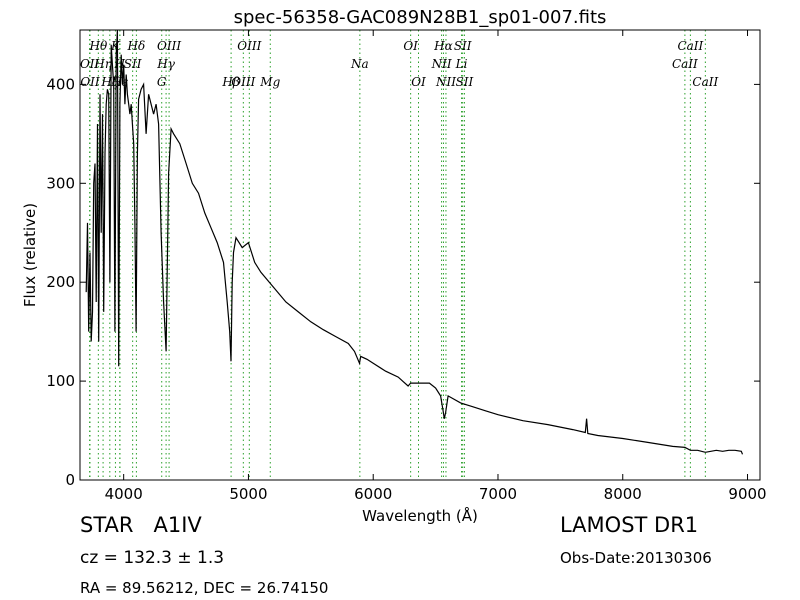 This screenshot has height=600, width=800. Describe the element at coordinates (269, 82) in the screenshot. I see `line-marker-label: Mg` at that location.